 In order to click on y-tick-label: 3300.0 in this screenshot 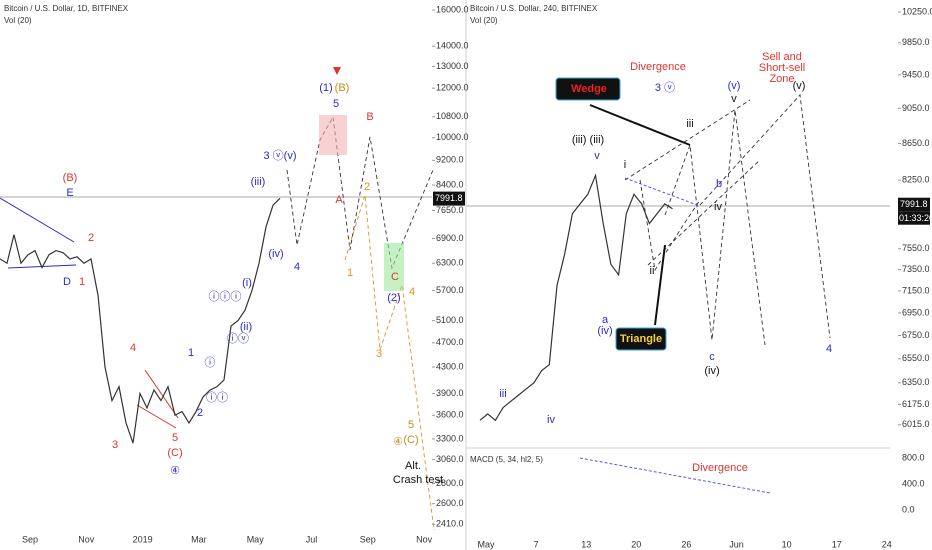, I will do `click(450, 438)`.